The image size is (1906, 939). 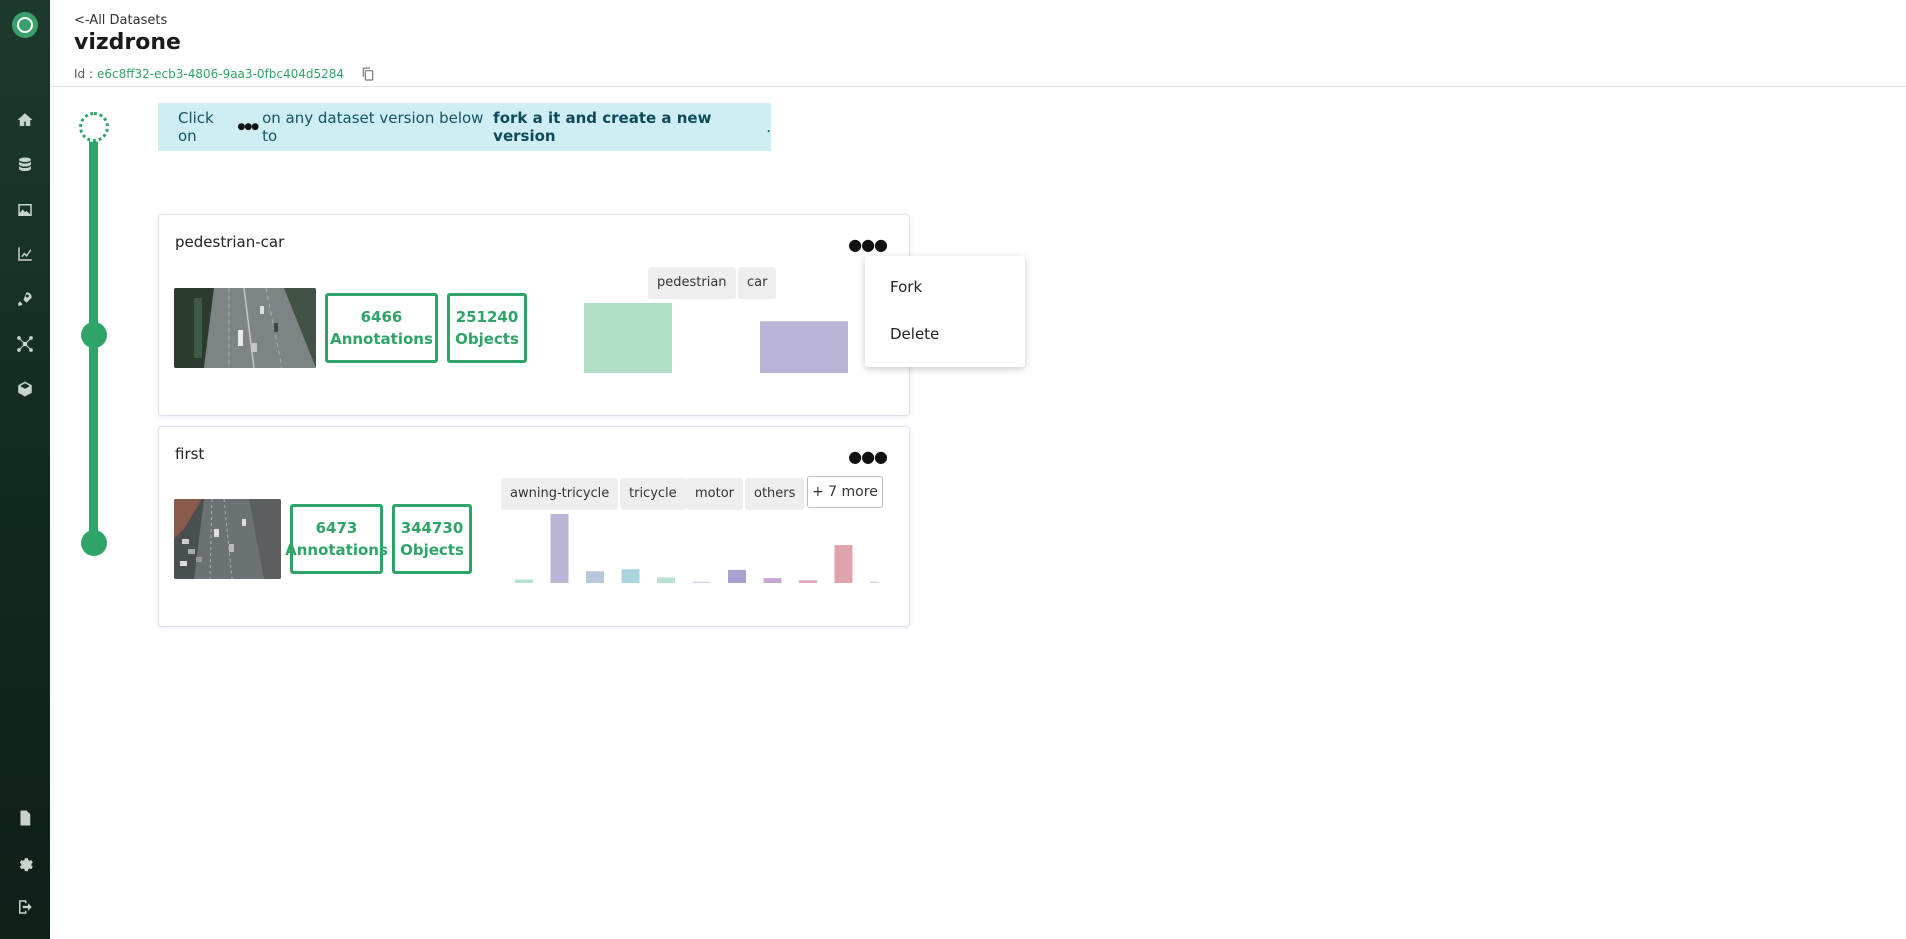 I want to click on logo-icon, so click(x=25, y=25).